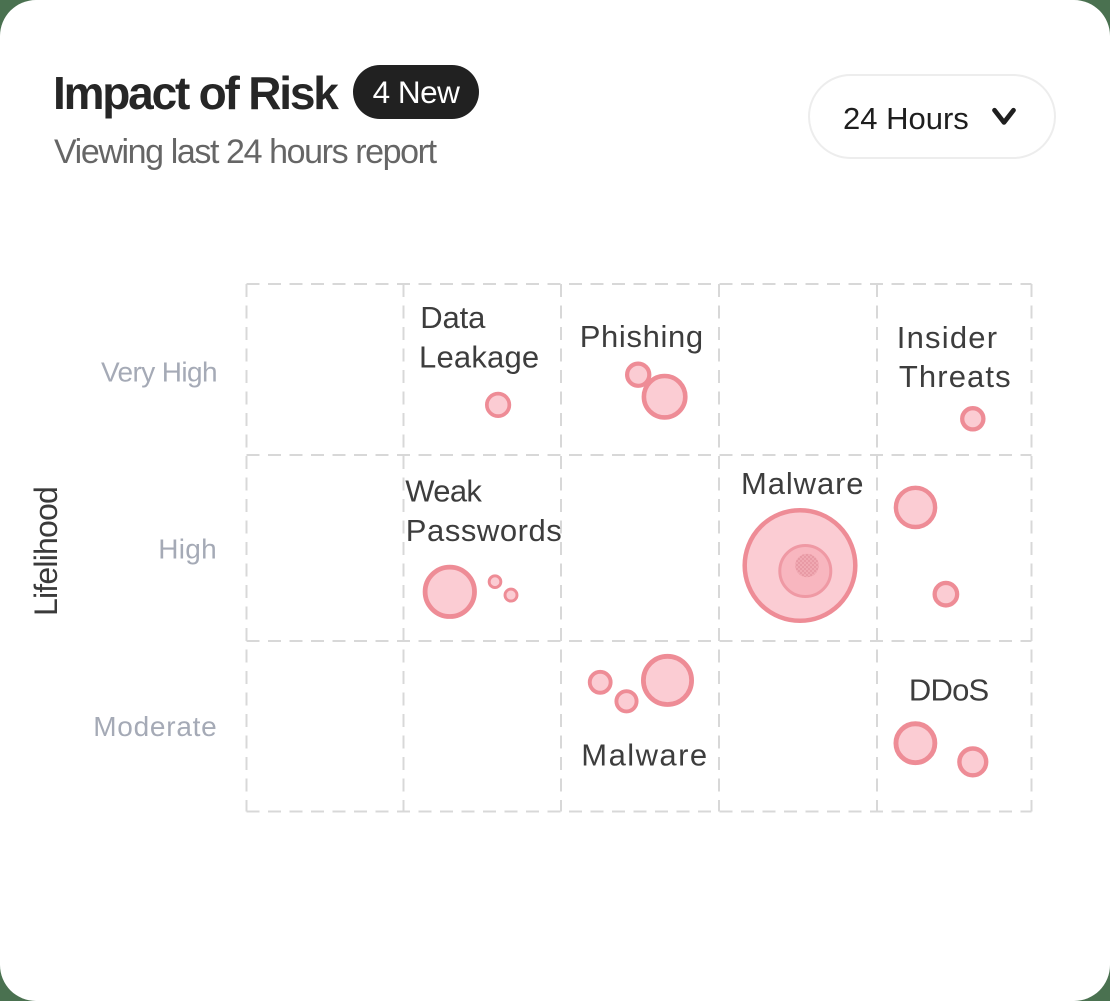  Describe the element at coordinates (642, 336) in the screenshot. I see `svg-text: Phishing` at that location.